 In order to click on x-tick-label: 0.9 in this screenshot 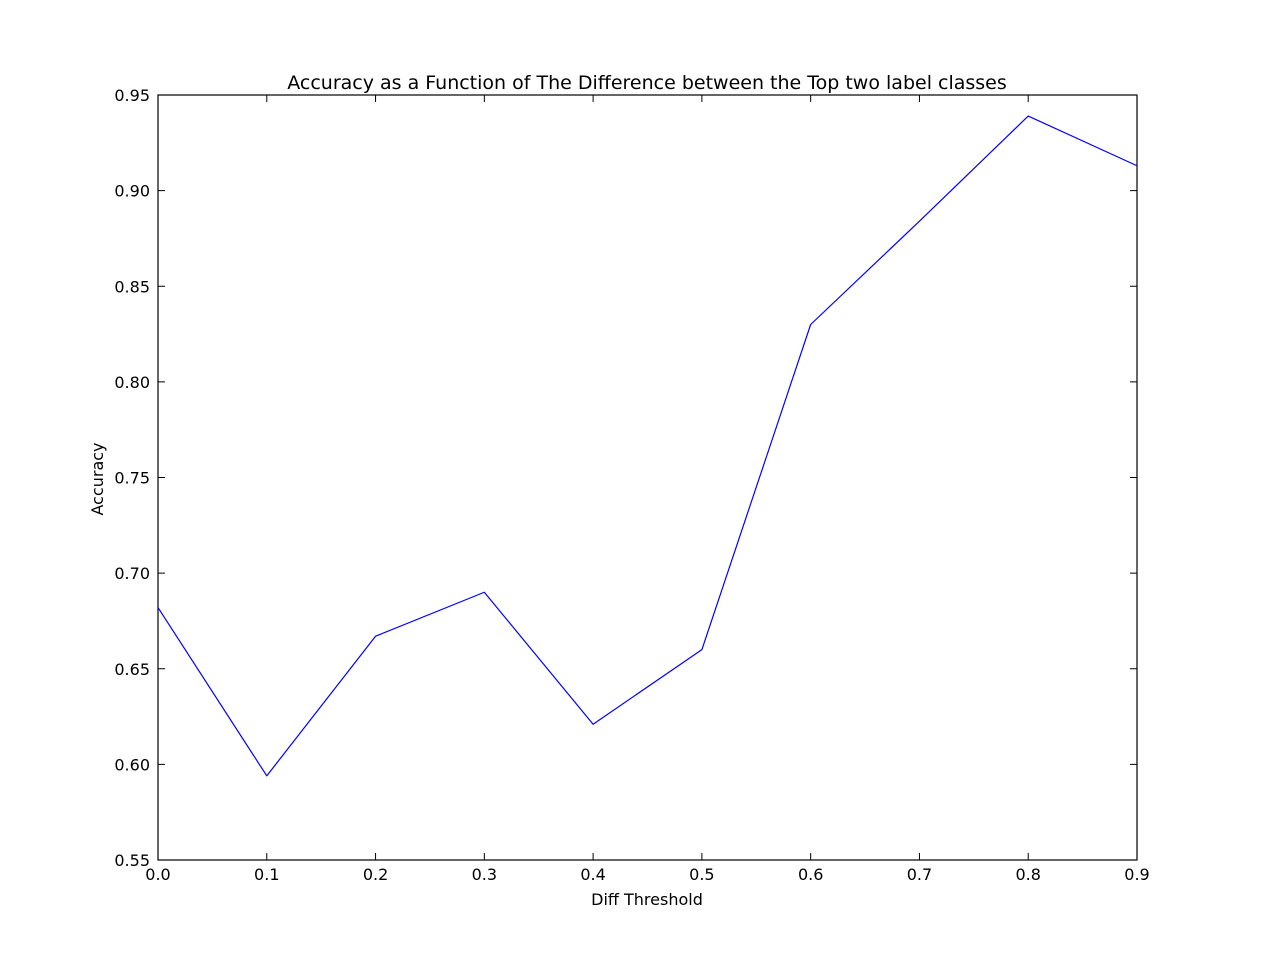, I will do `click(1136, 874)`.